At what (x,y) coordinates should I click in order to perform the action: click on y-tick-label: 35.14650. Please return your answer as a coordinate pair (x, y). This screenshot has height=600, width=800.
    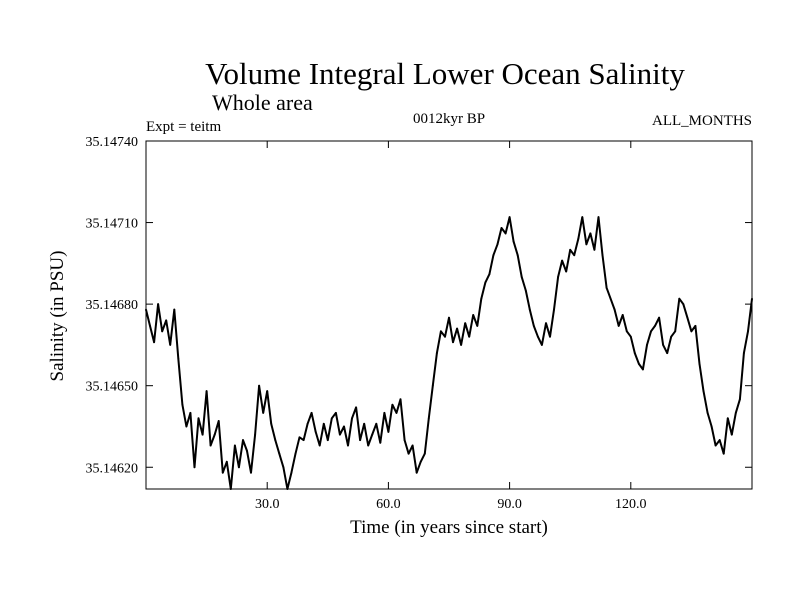
    Looking at the image, I should click on (112, 387).